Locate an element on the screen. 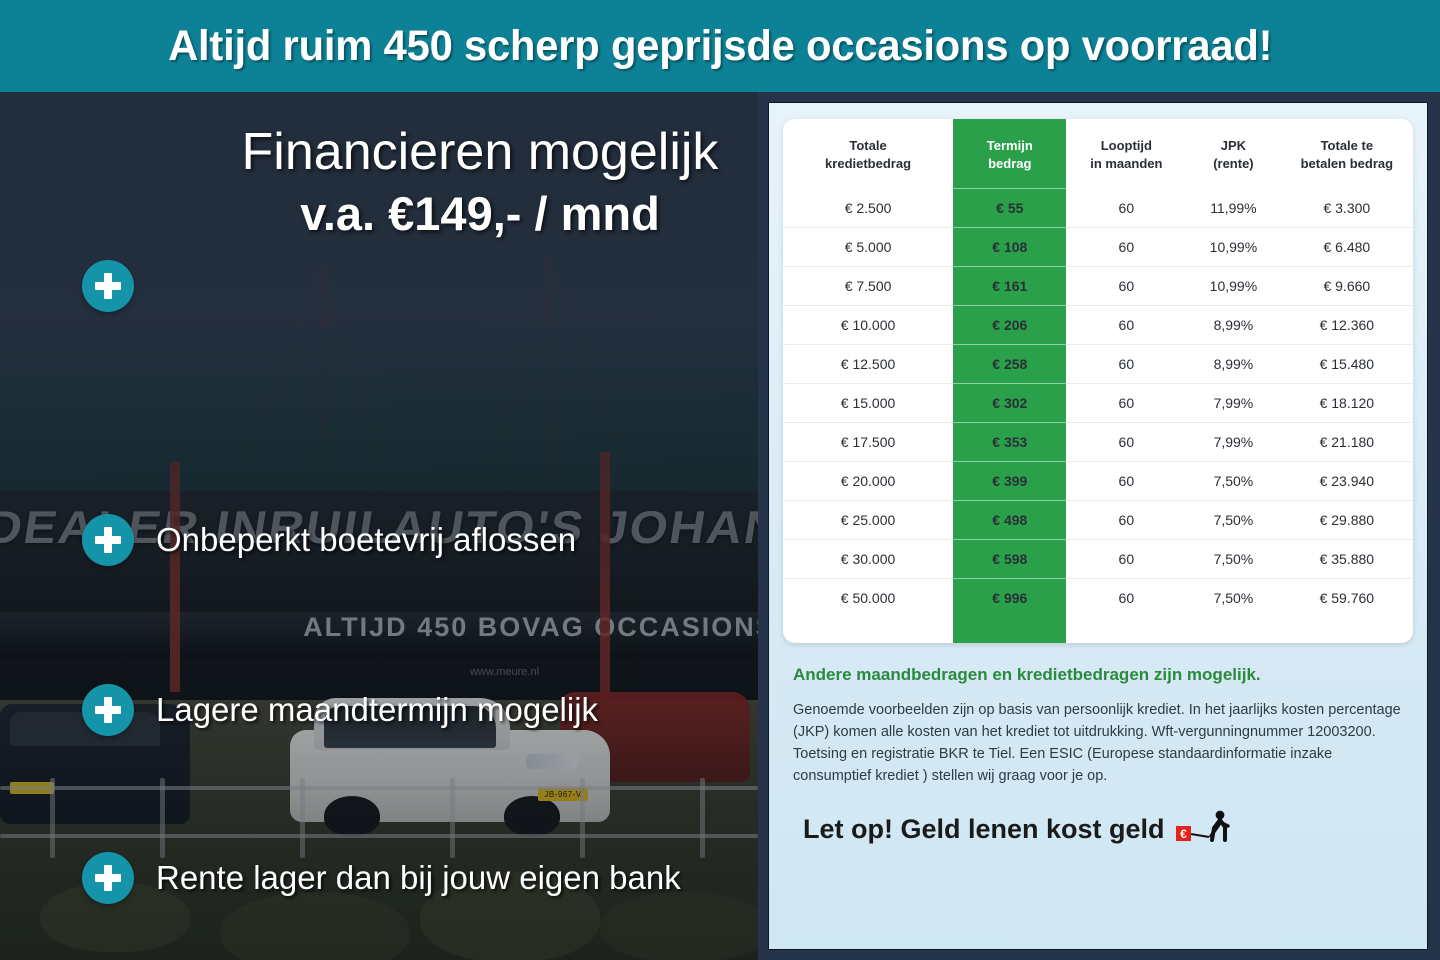 This screenshot has height=960, width=1440. cell-monthly-amount: € 302 is located at coordinates (1010, 403).